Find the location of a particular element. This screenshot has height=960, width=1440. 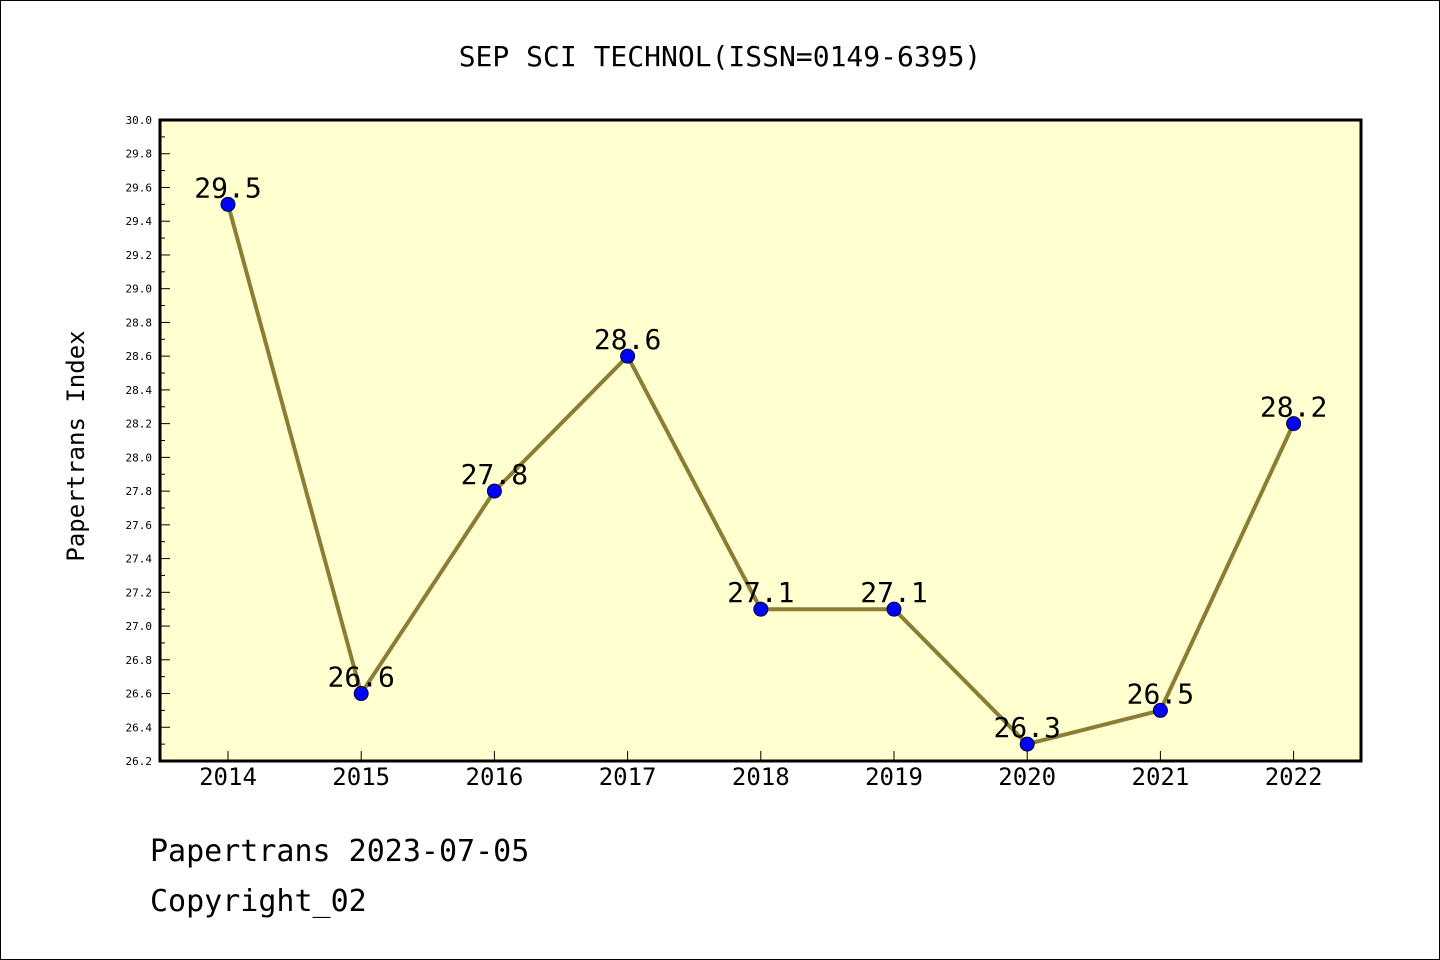

y-tick-label: 28.6 is located at coordinates (139, 356).